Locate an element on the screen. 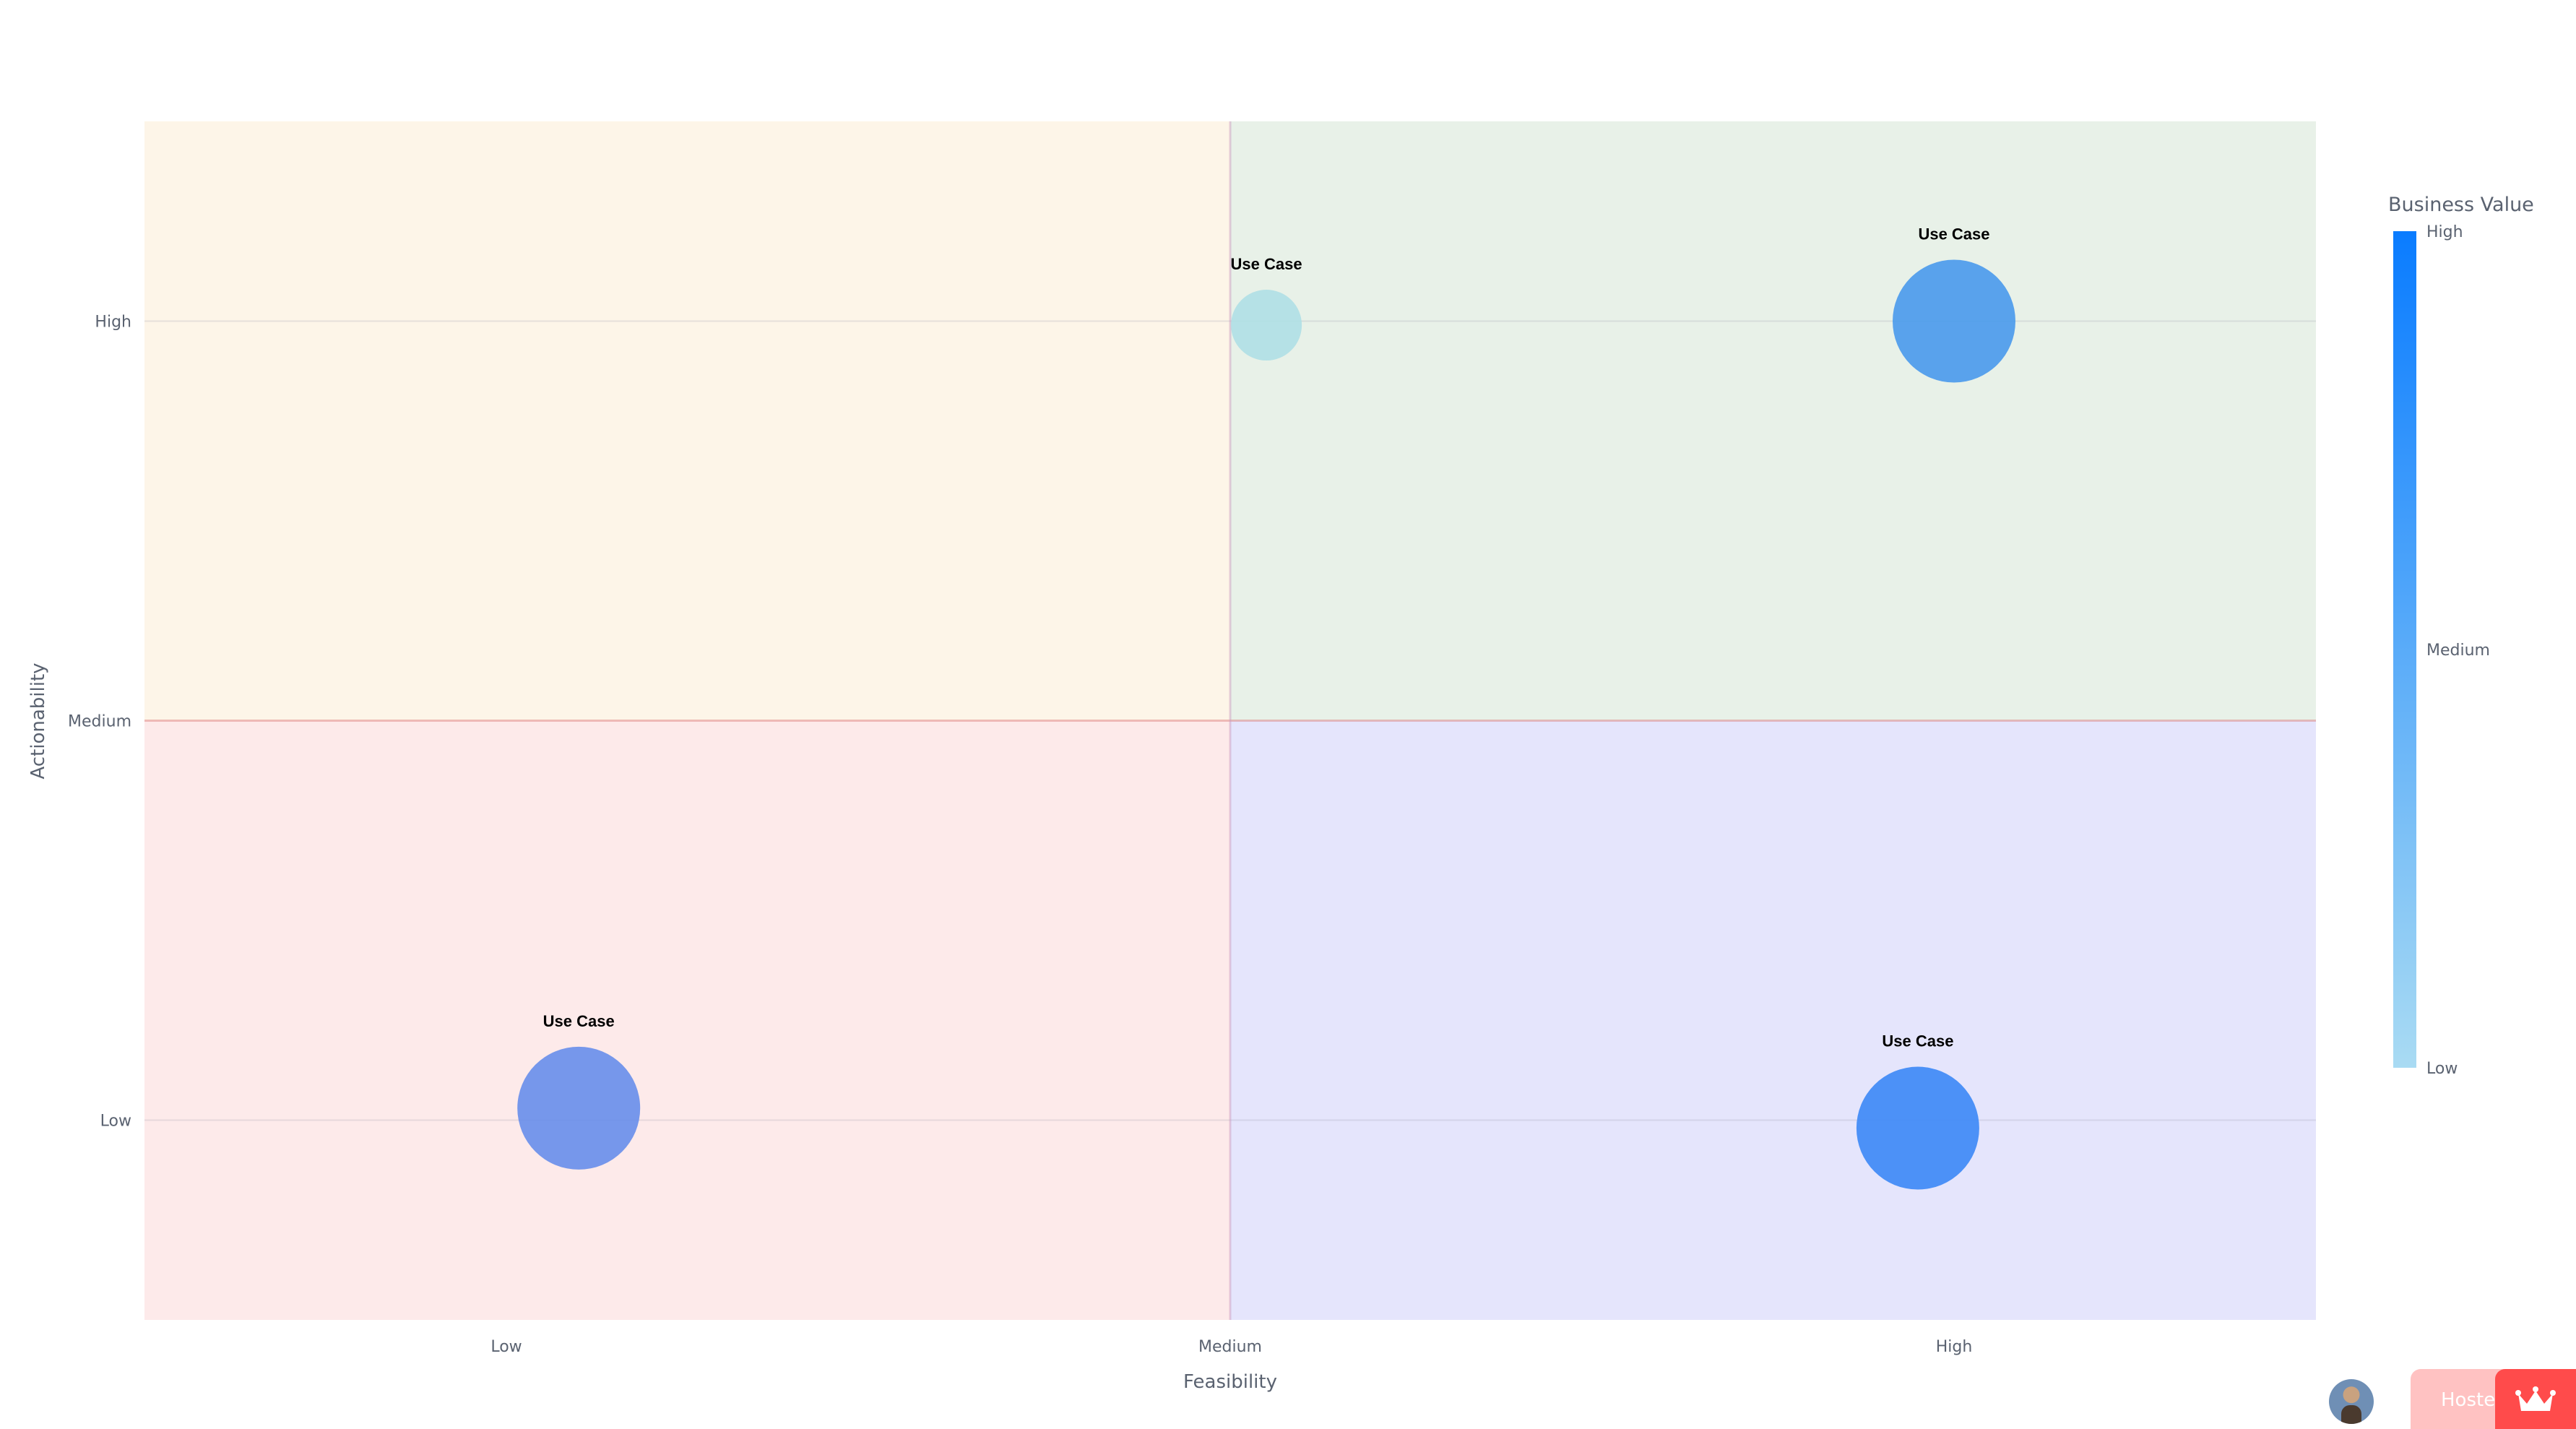  colorbar-tick-label: Low is located at coordinates (2442, 1069).